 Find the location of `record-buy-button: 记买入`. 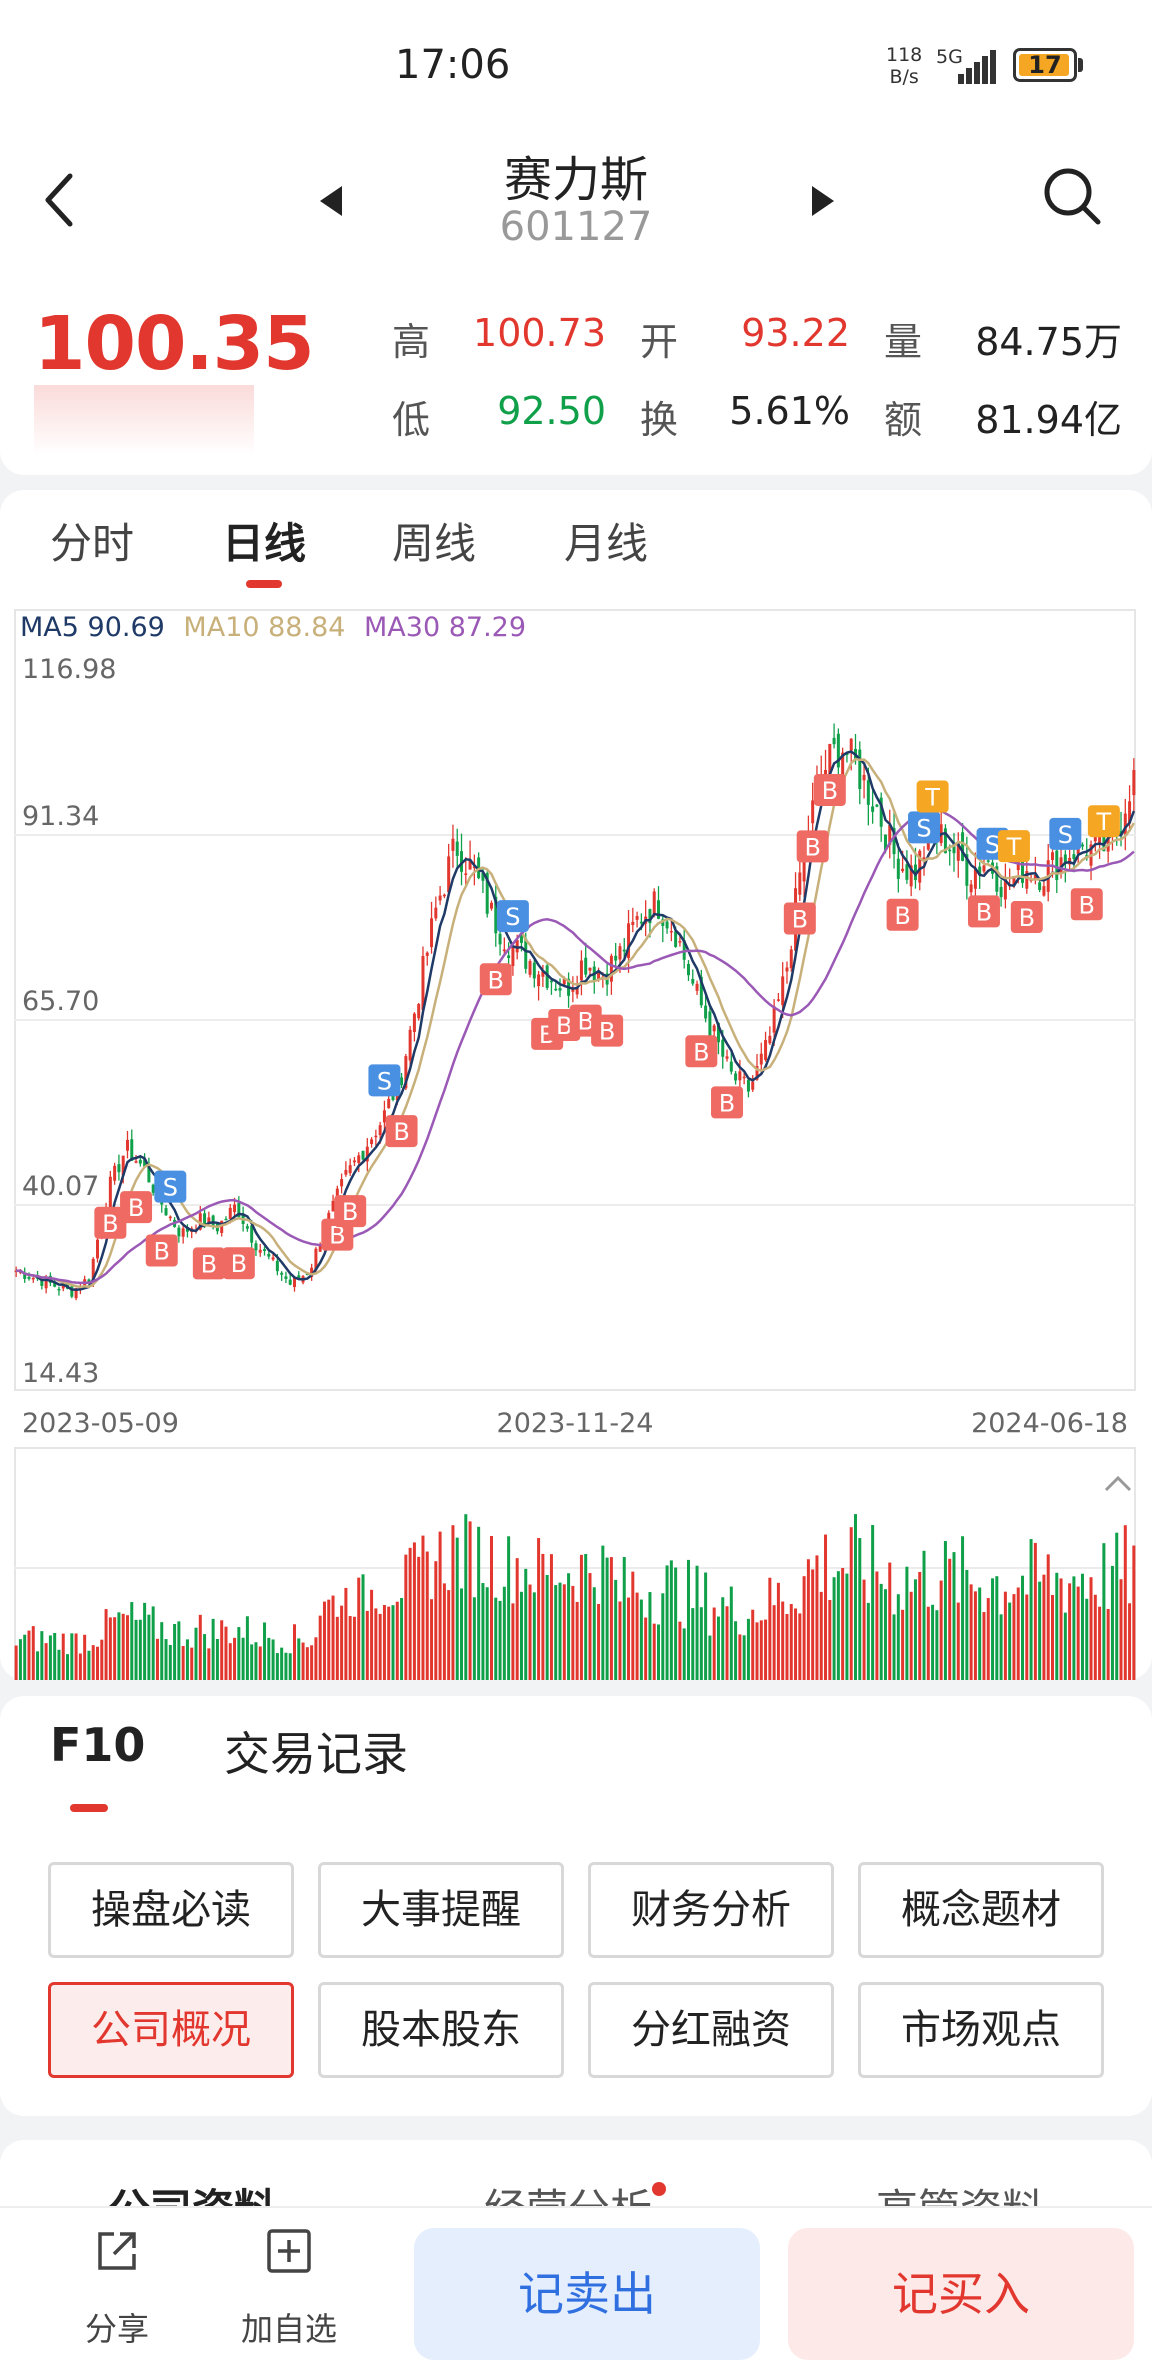

record-buy-button: 记买入 is located at coordinates (961, 2294).